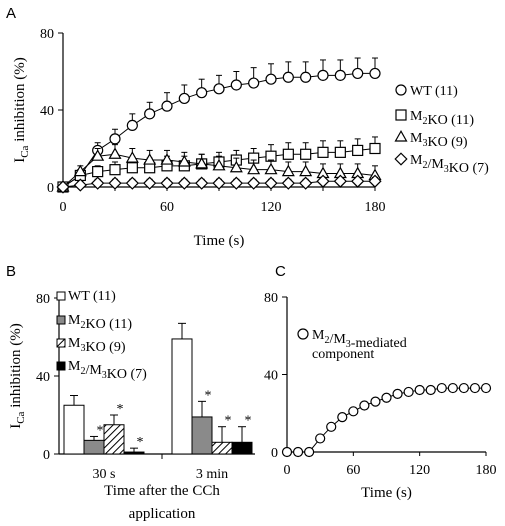 The width and height of the screenshot is (505, 526). I want to click on x-tick-label: 60, so click(353, 470).